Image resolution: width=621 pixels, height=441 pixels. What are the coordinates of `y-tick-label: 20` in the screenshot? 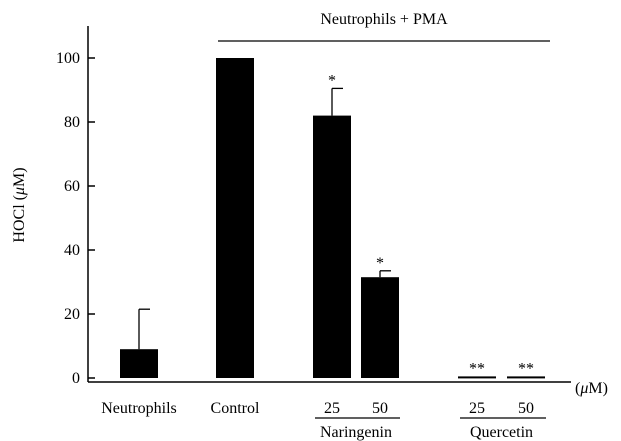 It's located at (72, 314).